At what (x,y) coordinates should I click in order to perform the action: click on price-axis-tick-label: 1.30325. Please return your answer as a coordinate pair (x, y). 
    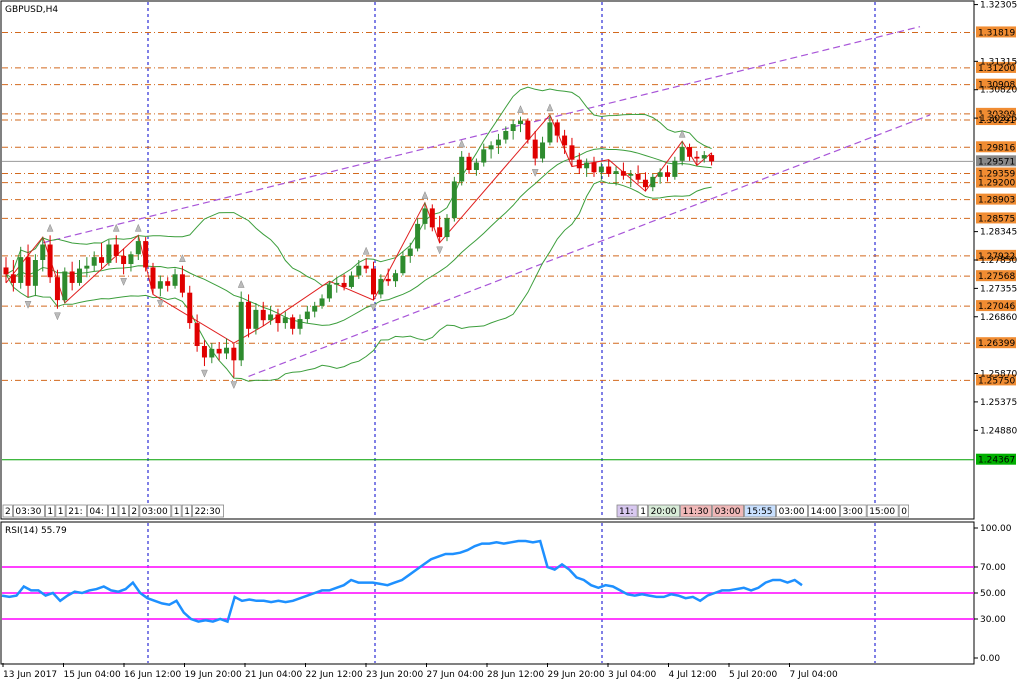
    Looking at the image, I should click on (998, 119).